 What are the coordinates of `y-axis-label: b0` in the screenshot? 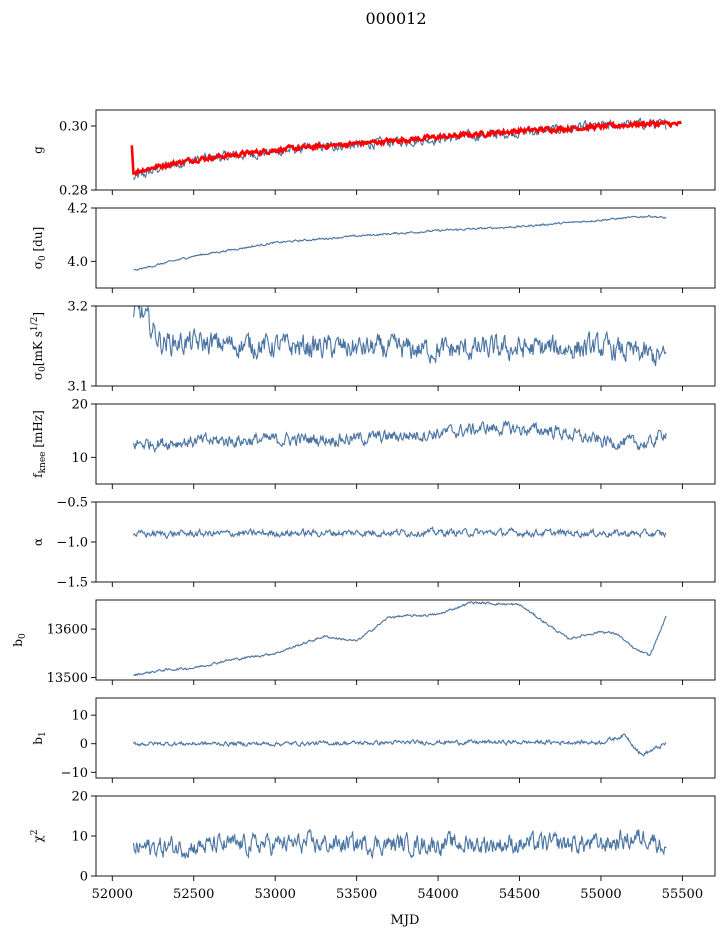 It's located at (19, 640).